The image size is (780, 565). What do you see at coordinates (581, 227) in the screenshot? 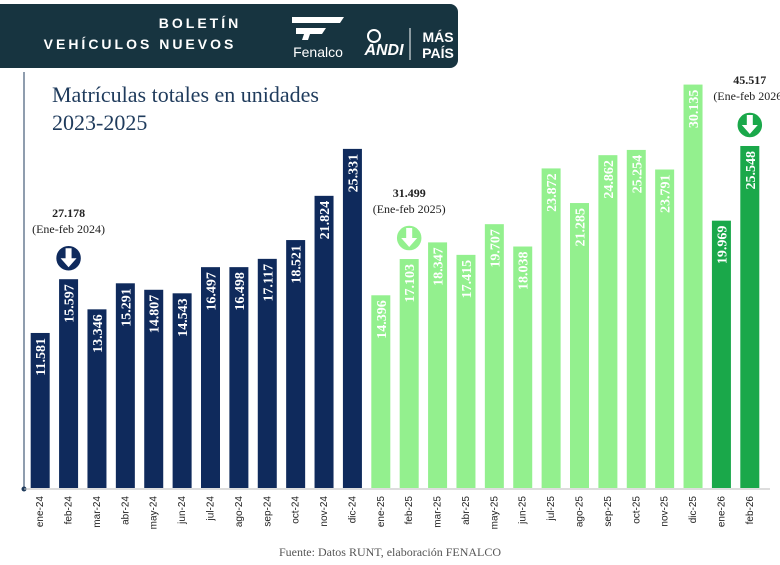
I see `value-label: 21.285` at bounding box center [581, 227].